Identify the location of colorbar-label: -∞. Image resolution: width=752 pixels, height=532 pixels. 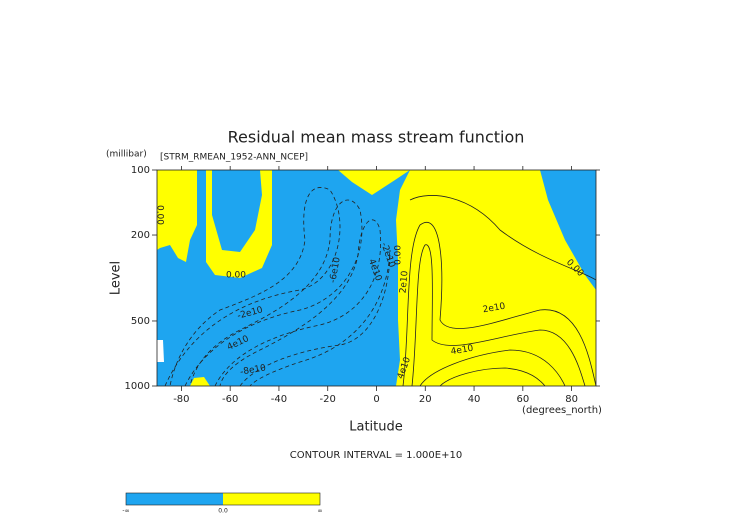
(125, 511).